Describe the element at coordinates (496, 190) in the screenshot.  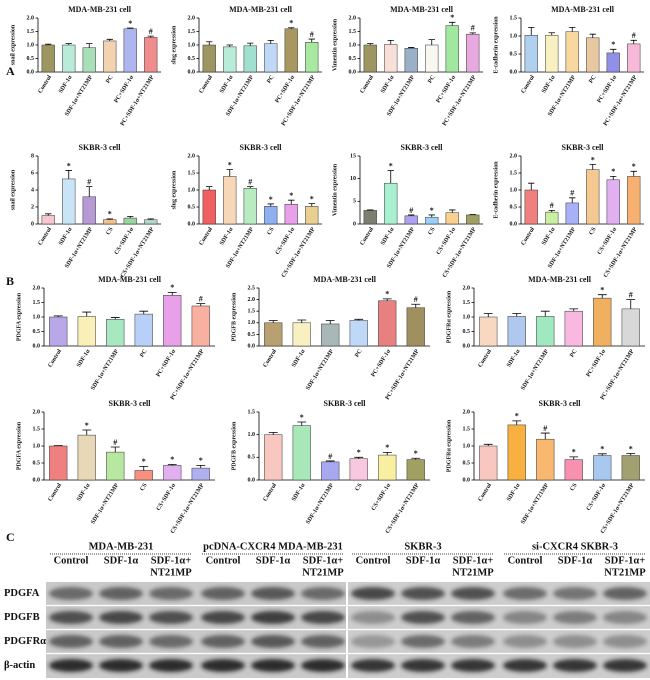
I see `y-axis-label: E-cadherin expression` at that location.